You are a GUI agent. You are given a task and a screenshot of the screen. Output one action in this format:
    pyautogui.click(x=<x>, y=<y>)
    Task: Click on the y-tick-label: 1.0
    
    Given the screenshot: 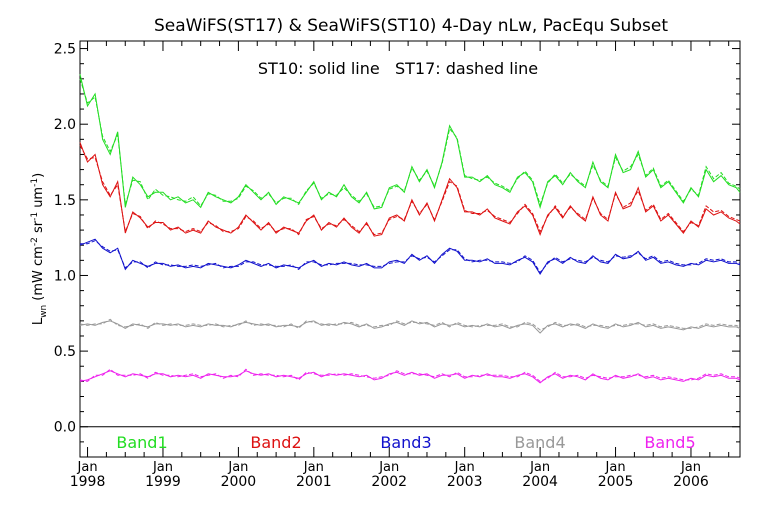 What is the action you would take?
    pyautogui.click(x=65, y=276)
    